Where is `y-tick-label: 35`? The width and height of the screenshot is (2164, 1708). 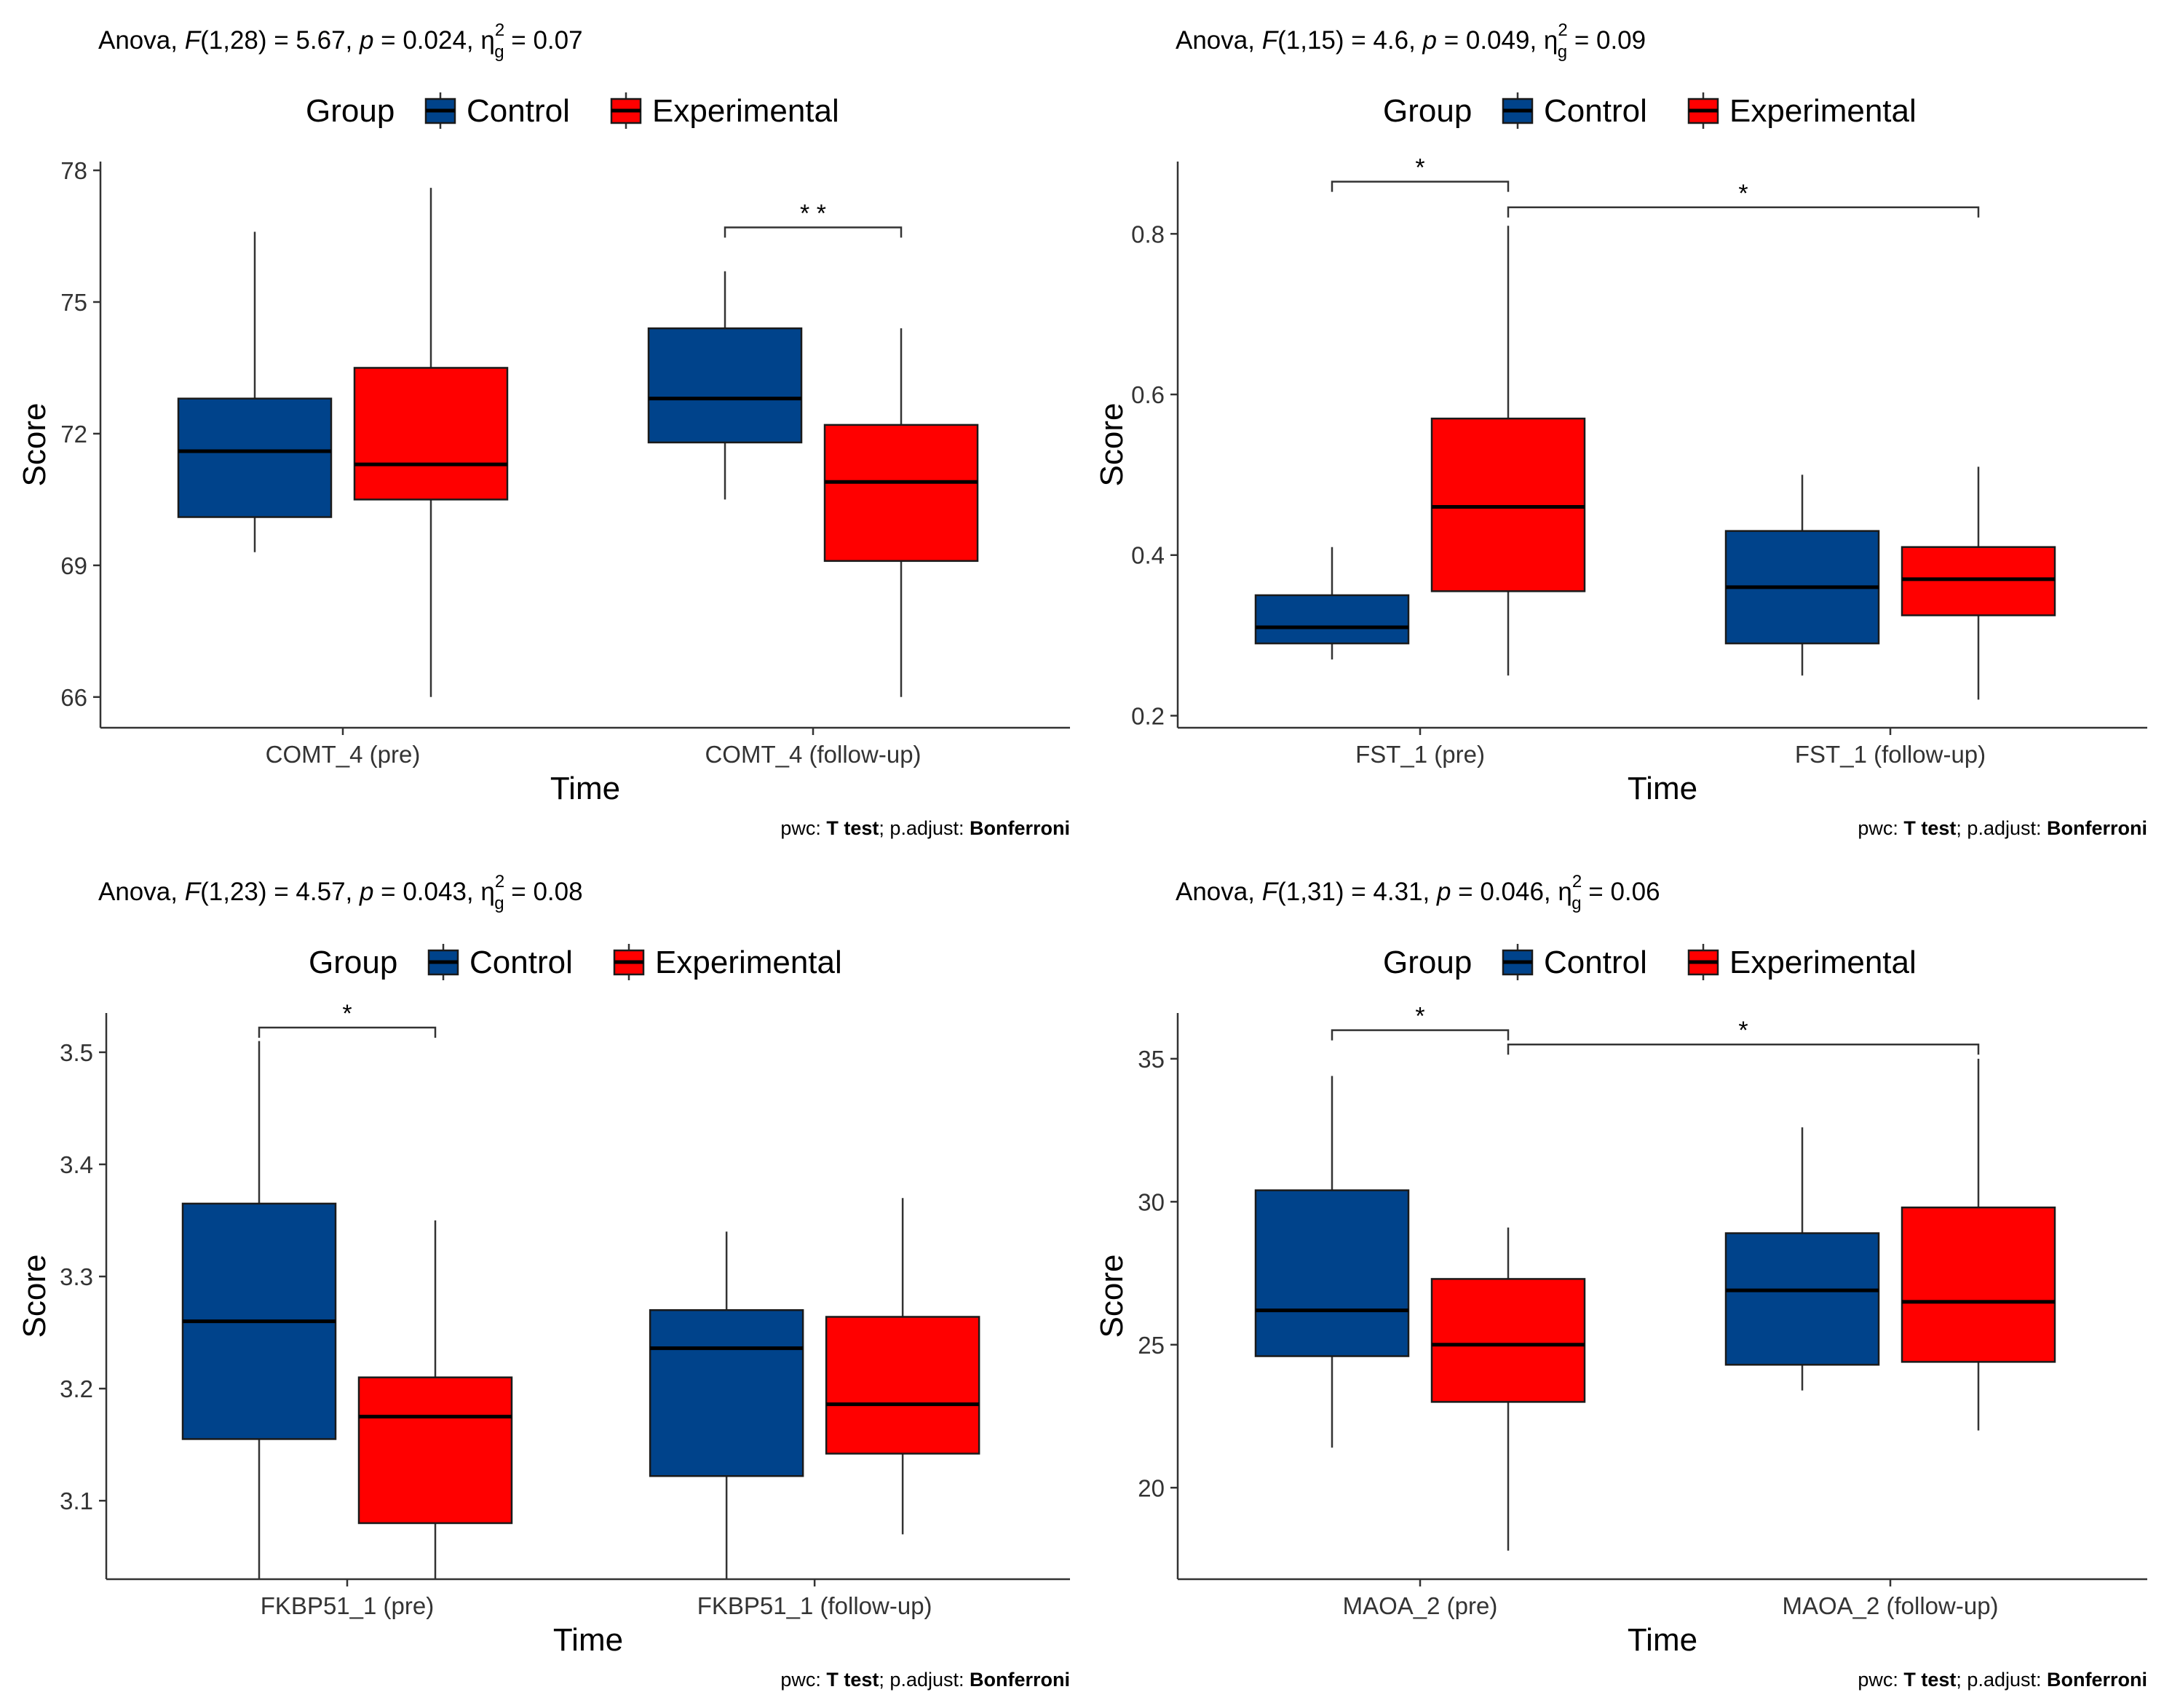
y-tick-label: 35 is located at coordinates (1151, 1059).